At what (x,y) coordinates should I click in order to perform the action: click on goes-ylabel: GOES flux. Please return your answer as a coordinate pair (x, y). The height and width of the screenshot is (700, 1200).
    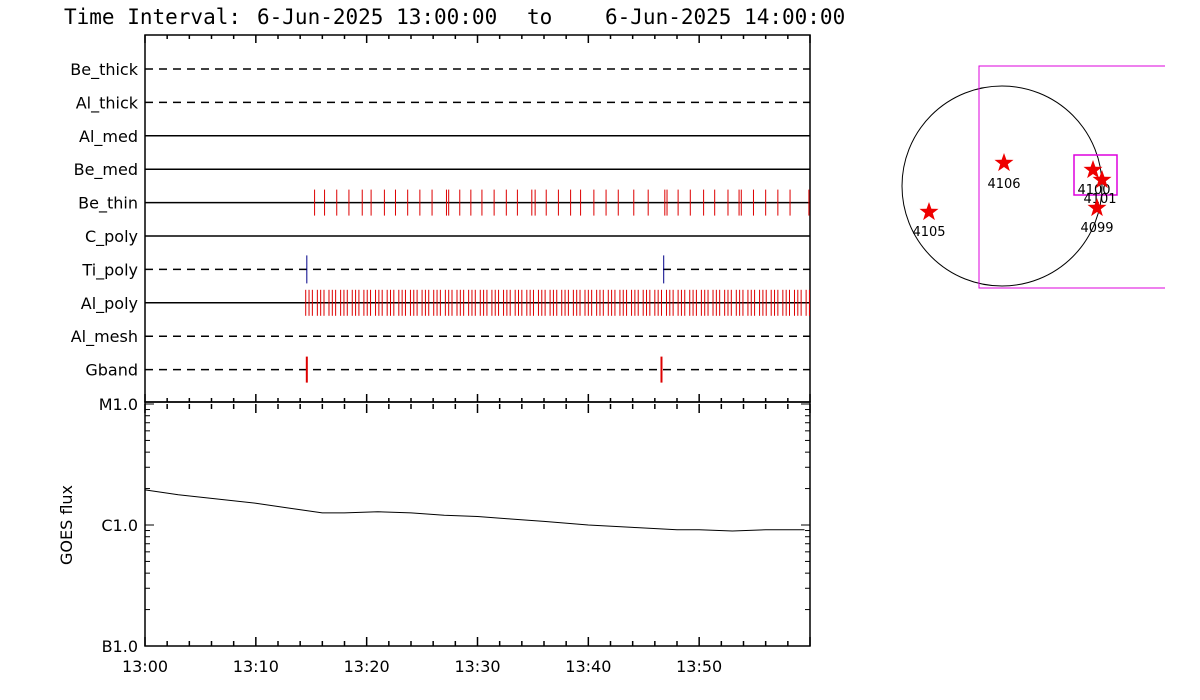
    Looking at the image, I should click on (66, 525).